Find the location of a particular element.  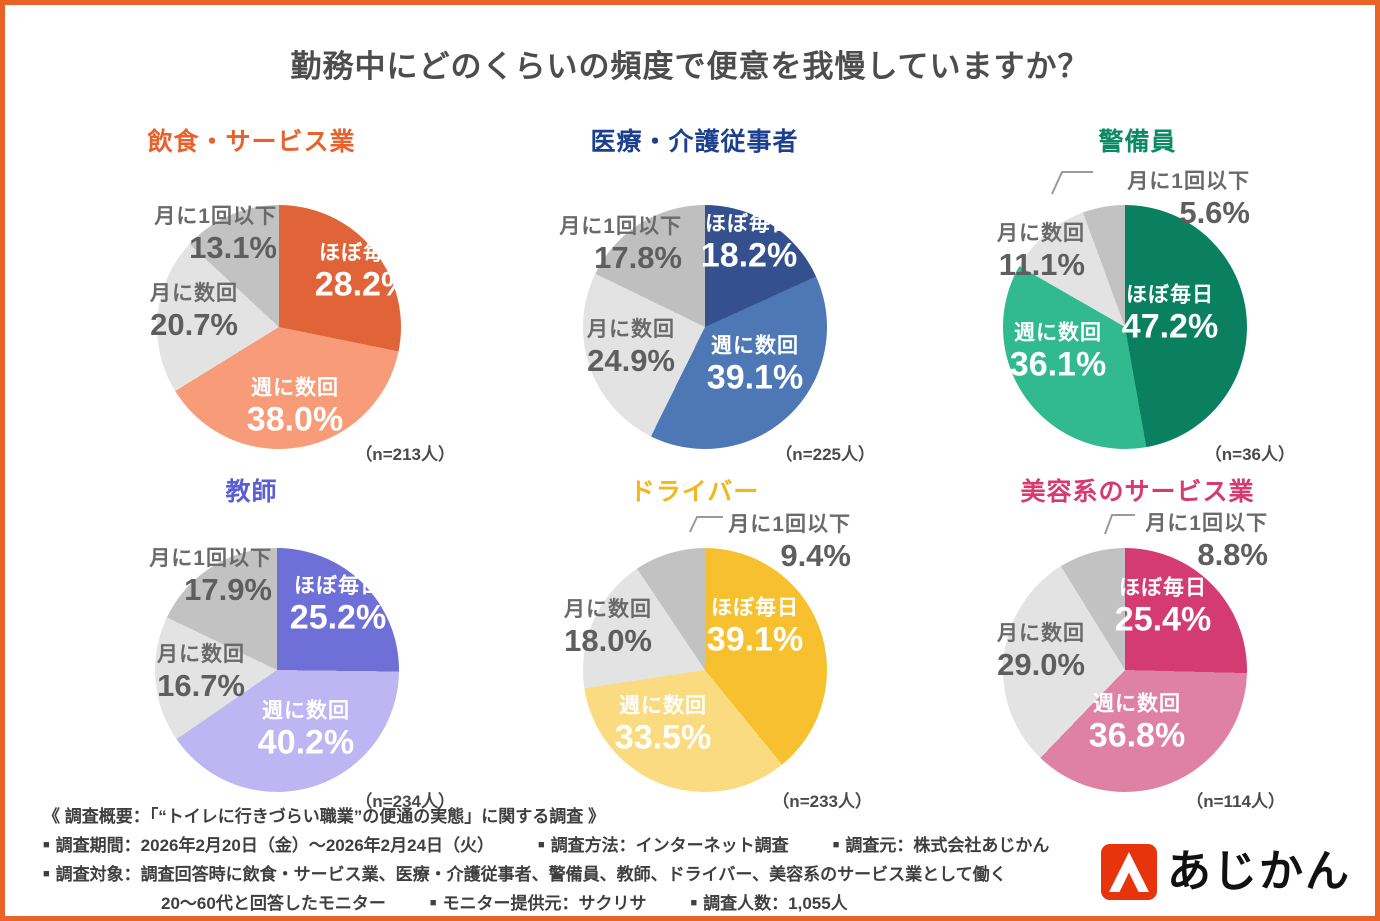

slice-percent-label: 5.6% is located at coordinates (1214, 212).